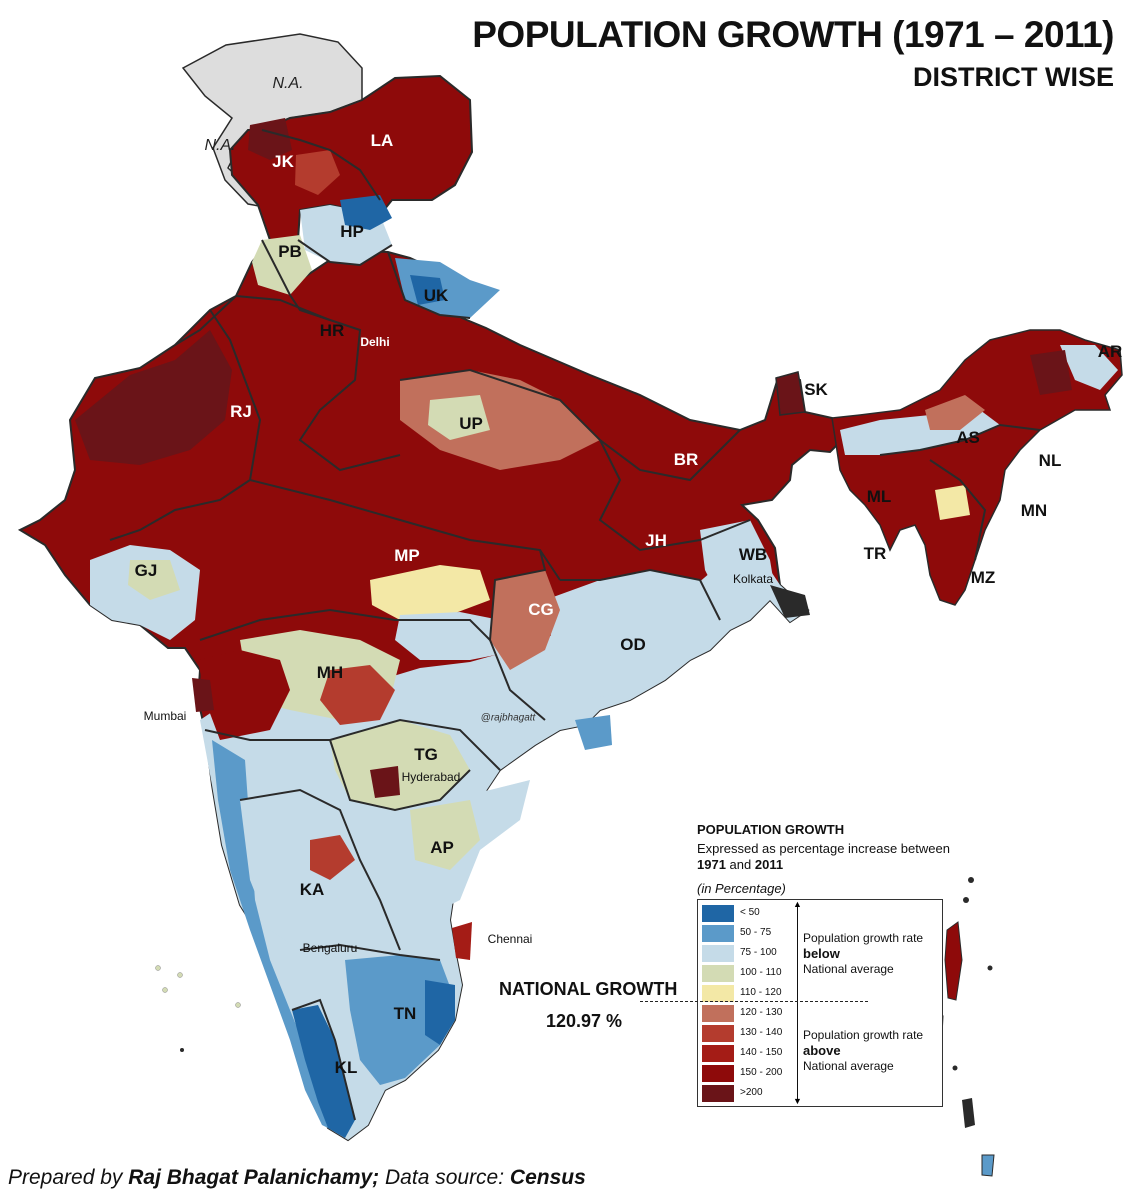 The height and width of the screenshot is (1200, 1142). Describe the element at coordinates (633, 644) in the screenshot. I see `state-label-od: OD` at that location.